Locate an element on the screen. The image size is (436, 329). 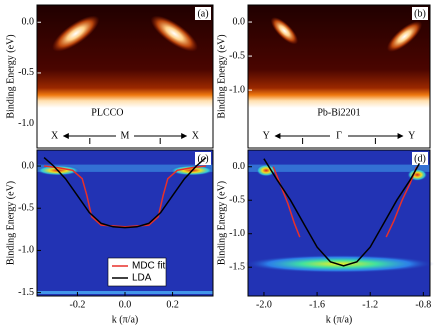
symmetry-point: M is located at coordinates (125, 135).